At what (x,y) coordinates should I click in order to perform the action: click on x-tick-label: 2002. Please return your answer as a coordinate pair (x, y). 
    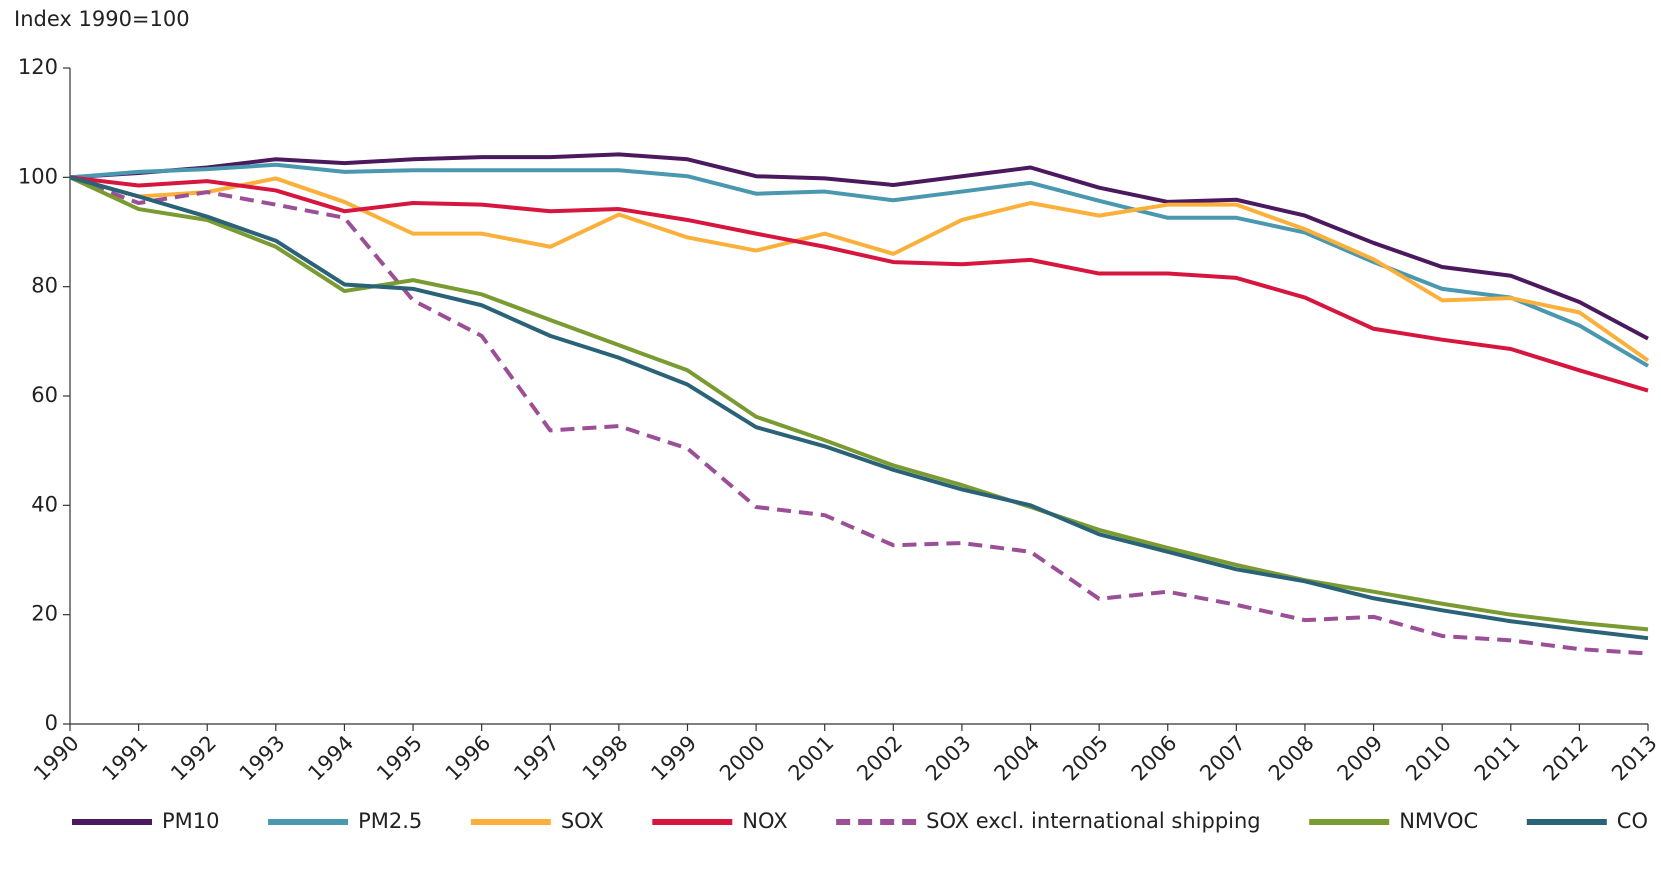
    Looking at the image, I should click on (879, 758).